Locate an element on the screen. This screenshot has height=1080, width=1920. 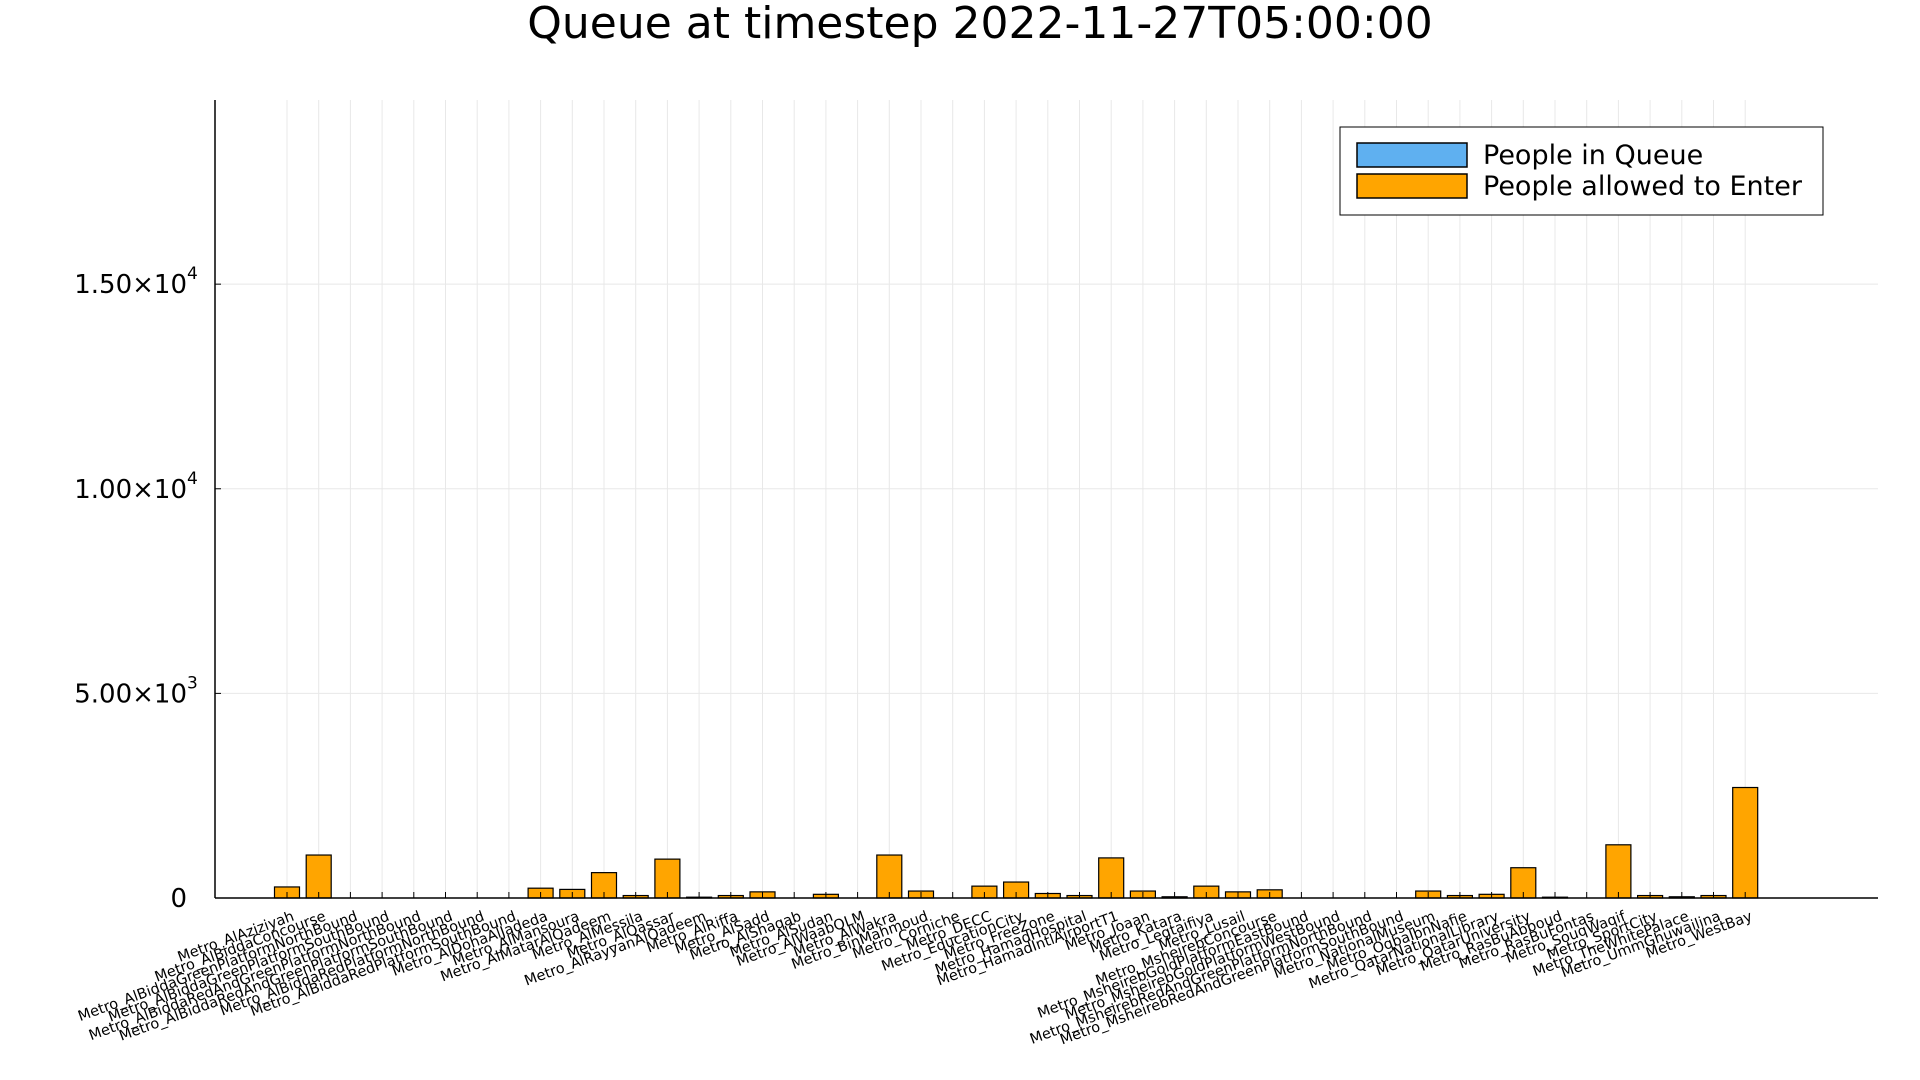
legend-label-enter: People allowed to Enter is located at coordinates (1643, 186).